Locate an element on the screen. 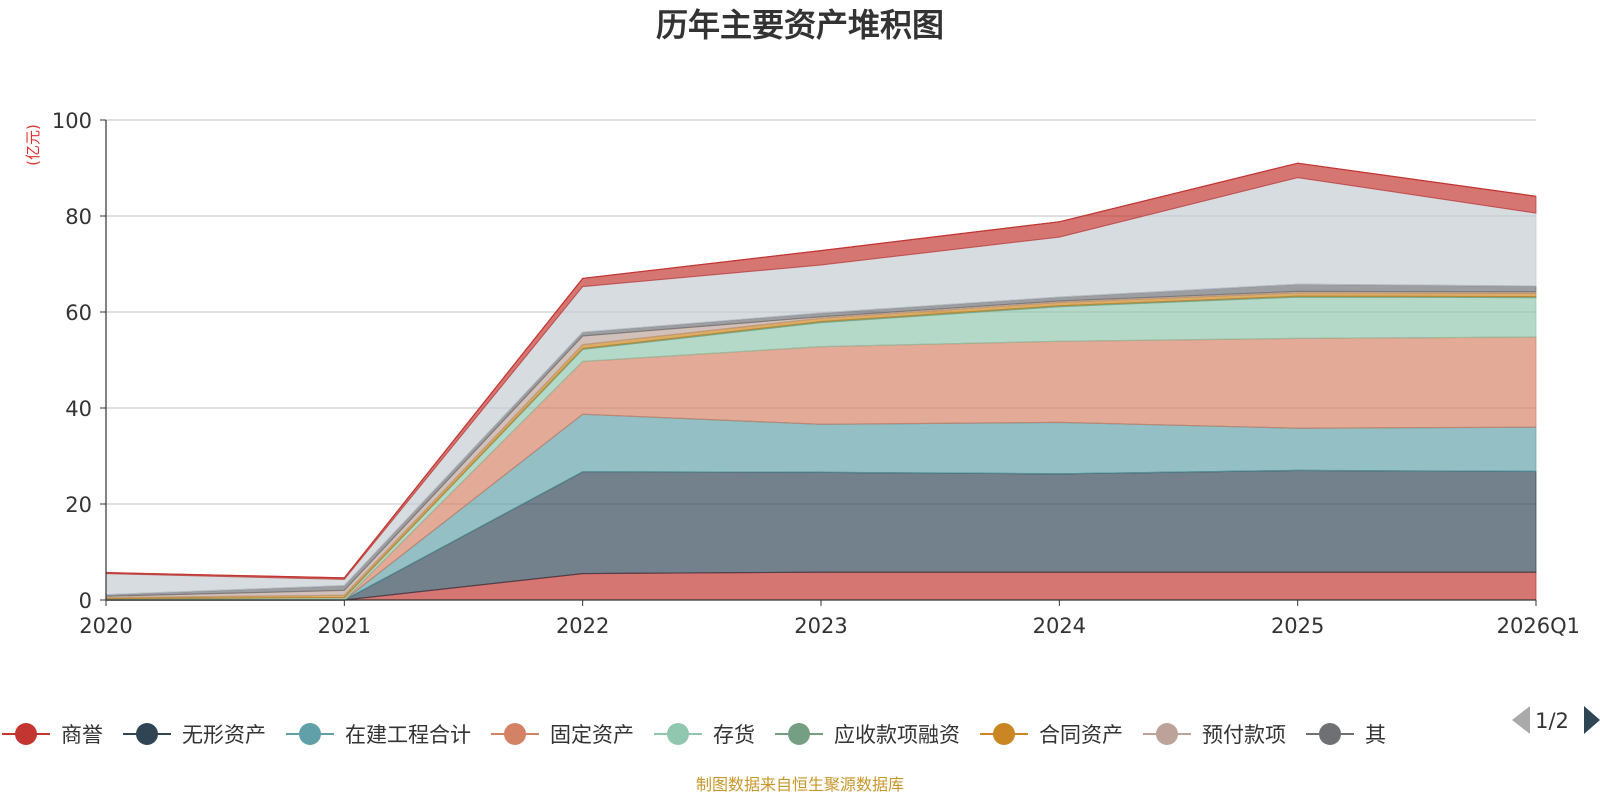 The width and height of the screenshot is (1600, 800). legend-label: 应收款项融资 is located at coordinates (897, 735).